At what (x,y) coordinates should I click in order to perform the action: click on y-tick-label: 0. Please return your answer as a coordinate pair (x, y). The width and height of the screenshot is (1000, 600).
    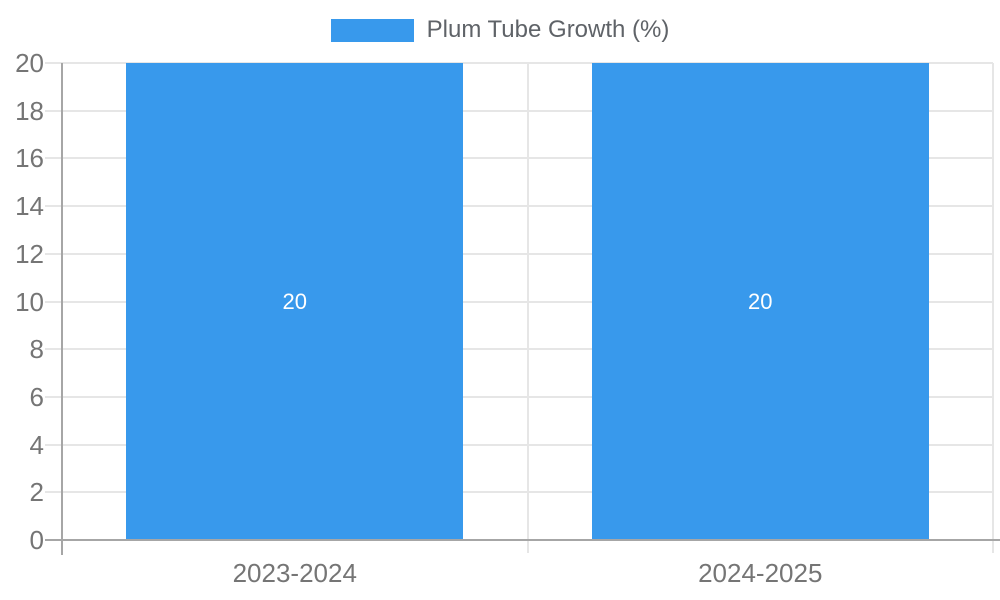
    Looking at the image, I should click on (36, 540).